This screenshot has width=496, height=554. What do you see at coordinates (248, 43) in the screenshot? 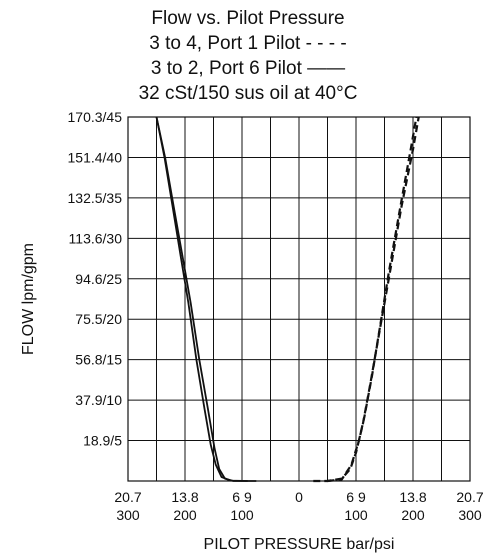
I see `chart-subtitle-dashed-series: 3 to 4, Port 1 Pilot - - - -` at bounding box center [248, 43].